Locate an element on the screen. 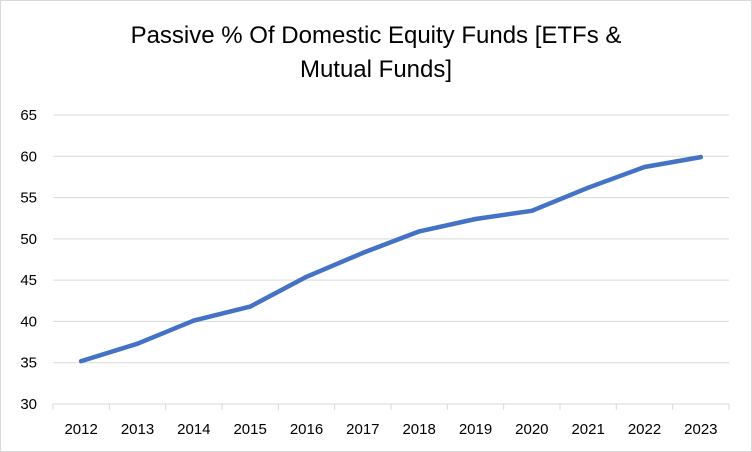 This screenshot has height=452, width=752. y-axis-tick-labels: 30 35 40 45 50 55 60 65 is located at coordinates (28, 260).